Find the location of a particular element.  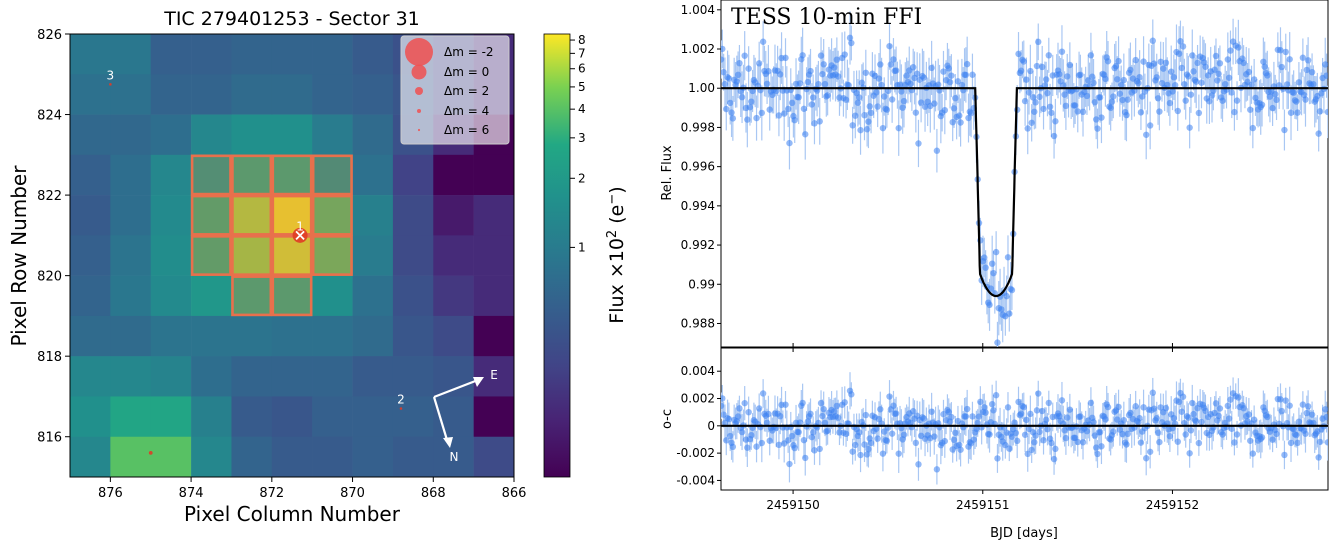

colorbar-tick-label: 3 is located at coordinates (582, 138).